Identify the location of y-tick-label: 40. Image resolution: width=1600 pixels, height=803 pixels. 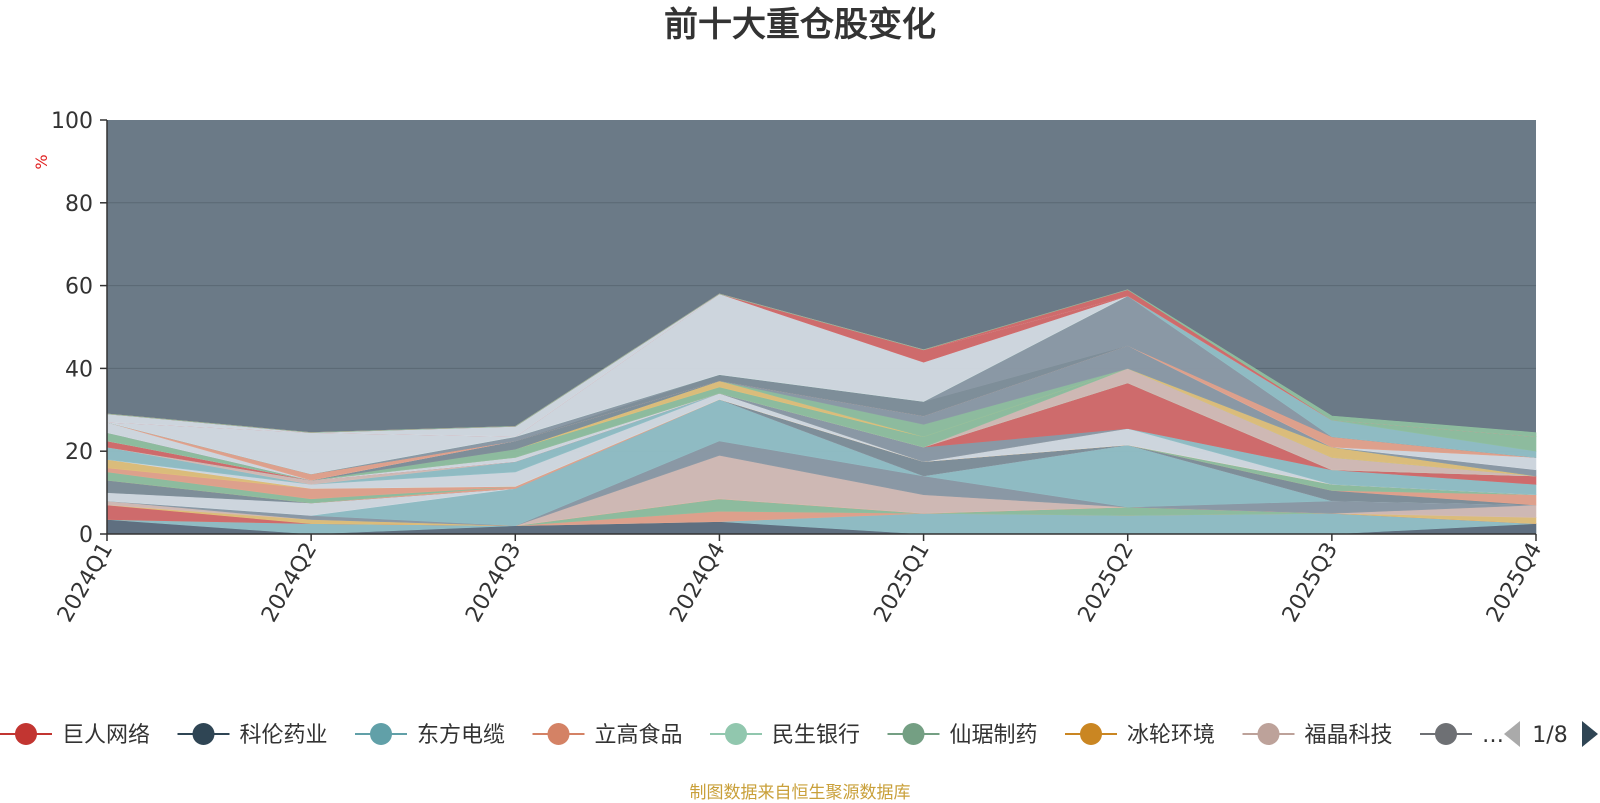
(79, 369).